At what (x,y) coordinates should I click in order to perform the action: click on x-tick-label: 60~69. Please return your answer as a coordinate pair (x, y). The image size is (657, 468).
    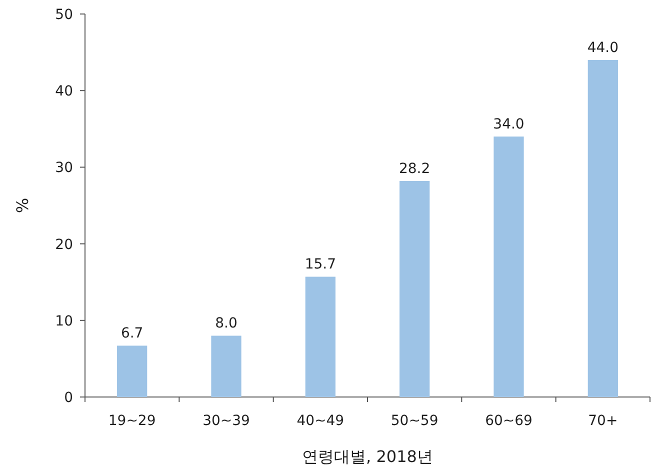
    Looking at the image, I should click on (508, 421).